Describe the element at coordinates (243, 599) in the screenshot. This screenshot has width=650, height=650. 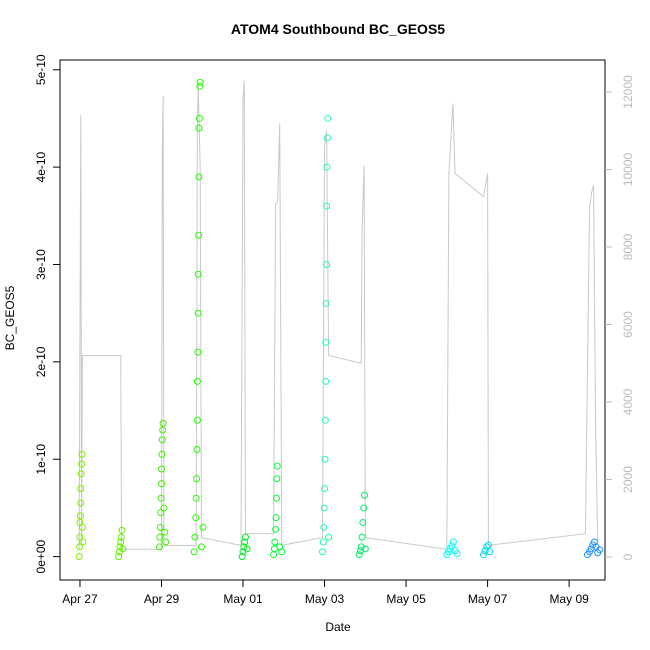
I see `x-tick-label: May 01` at that location.